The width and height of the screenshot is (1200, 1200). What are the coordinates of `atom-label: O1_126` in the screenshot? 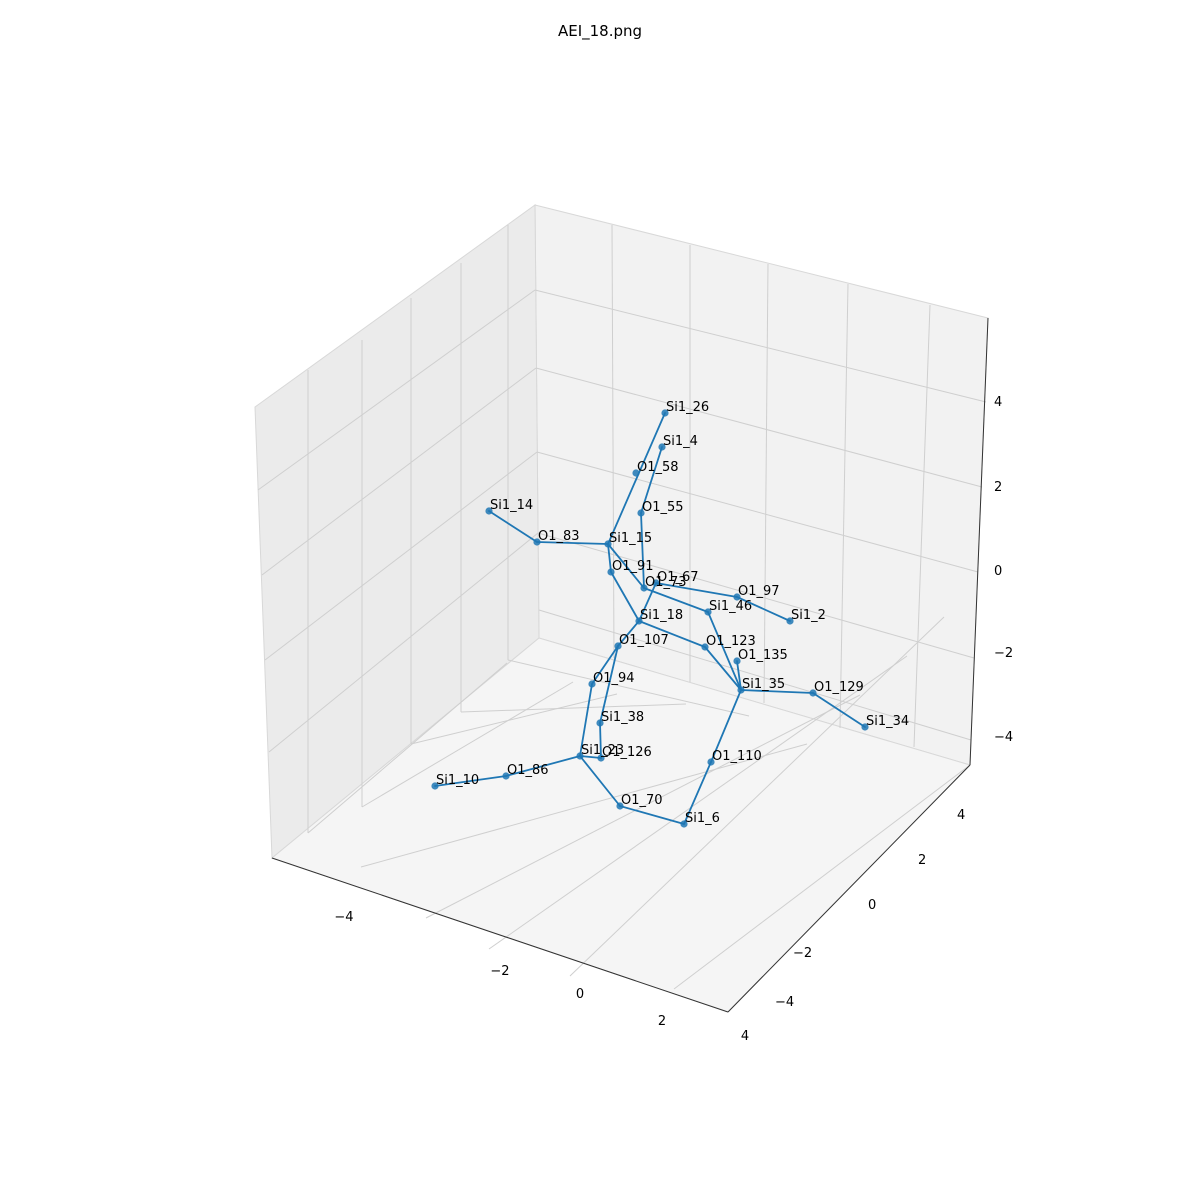 It's located at (627, 752).